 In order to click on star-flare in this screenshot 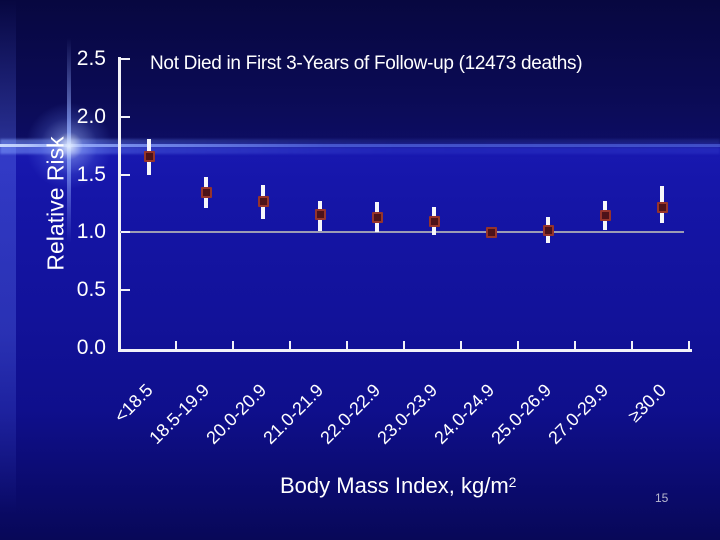, I will do `click(69, 146)`.